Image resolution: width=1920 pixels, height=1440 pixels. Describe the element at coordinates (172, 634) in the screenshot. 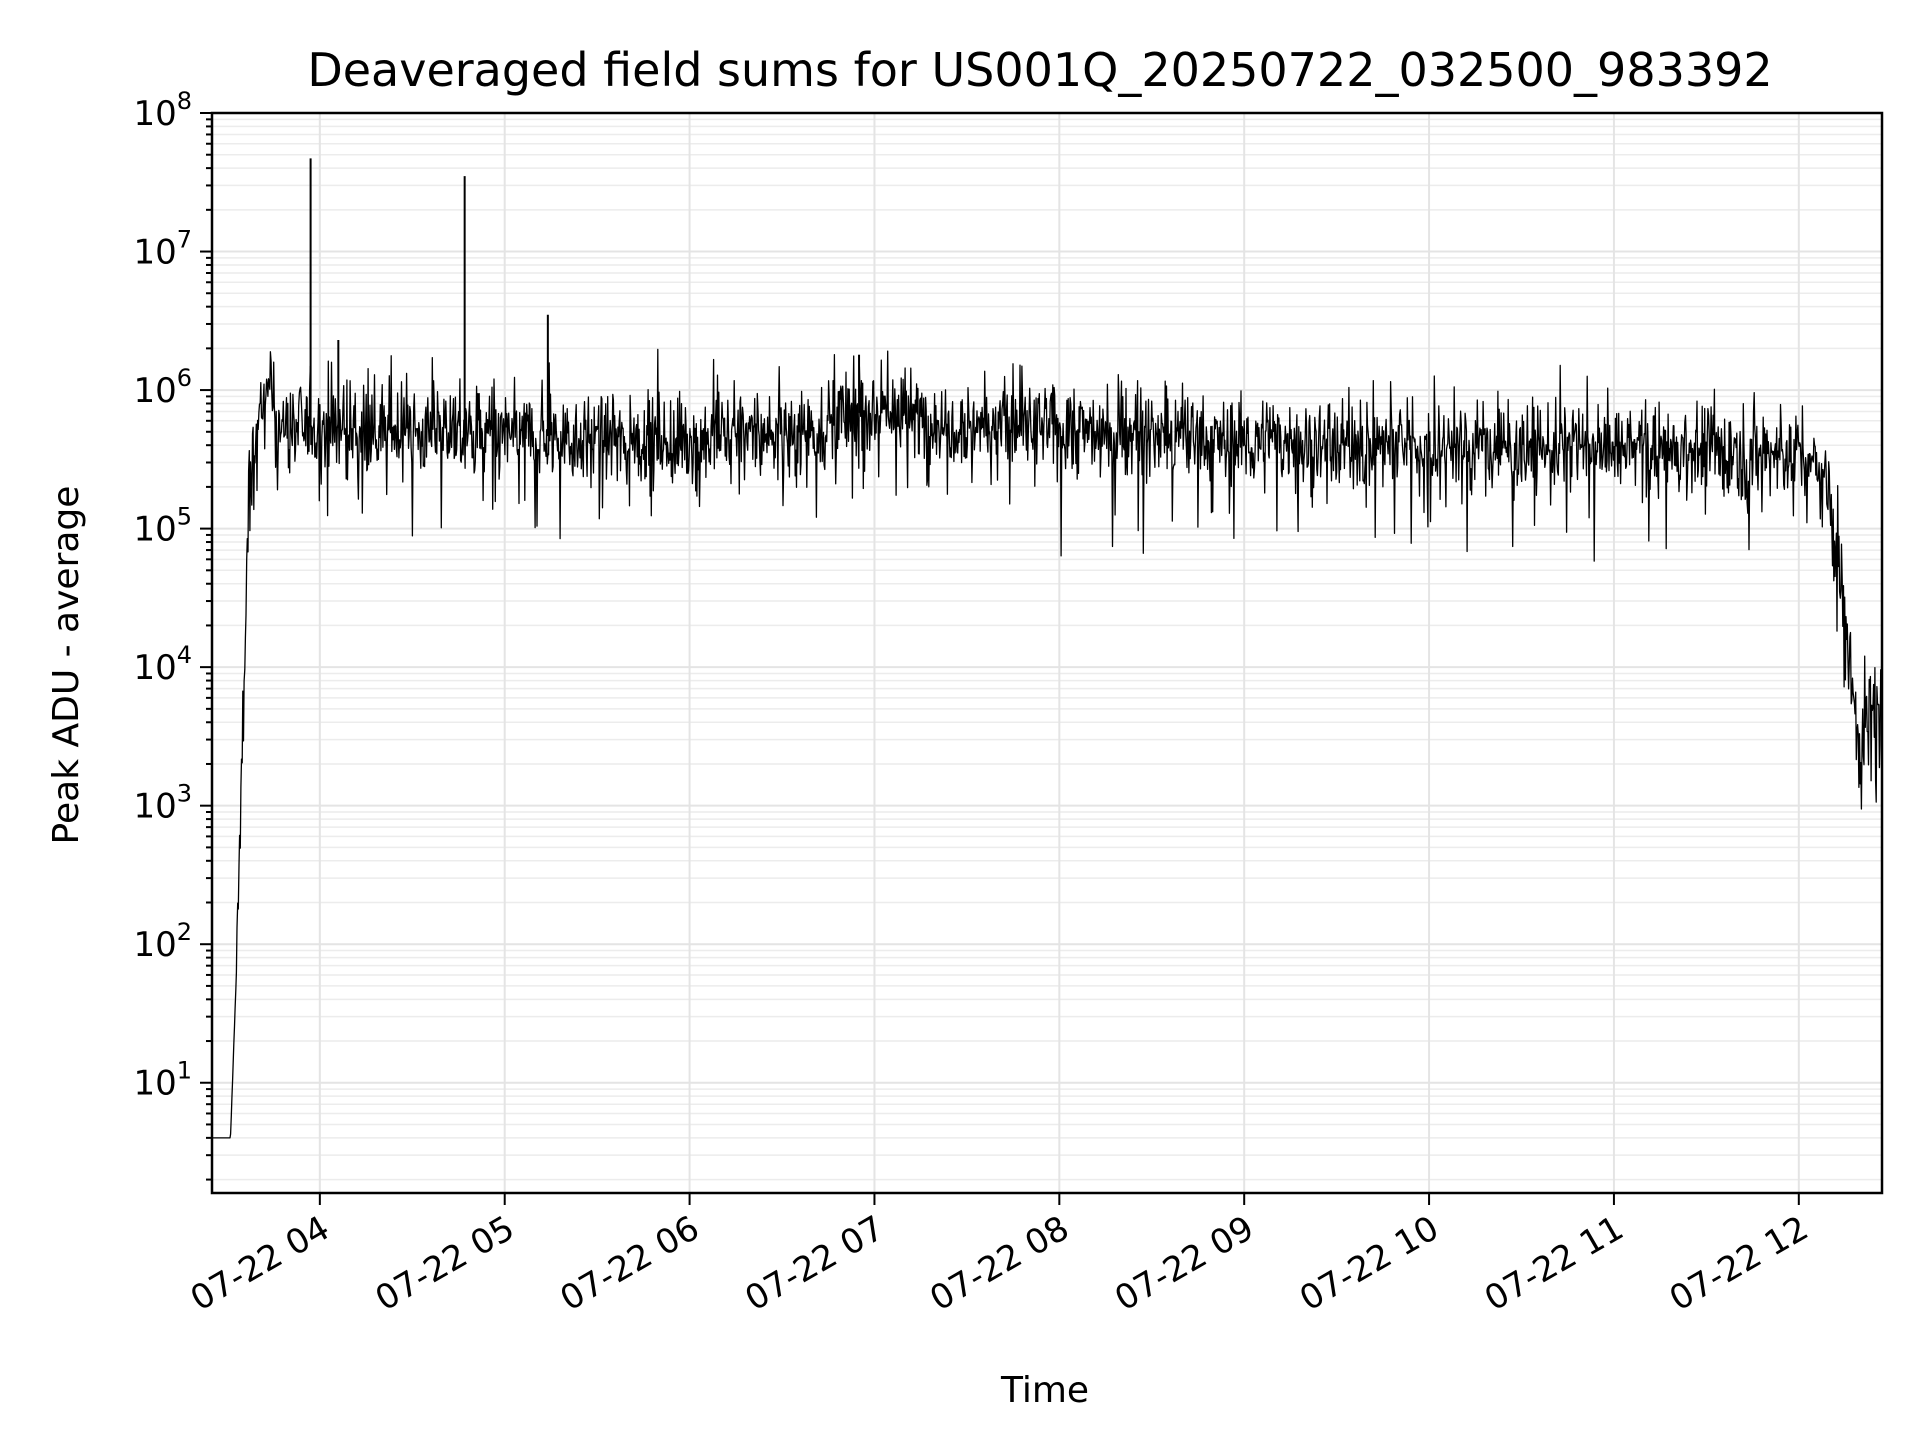

I see `y-axis: 10¹ 10² 10³ 10⁴ 10⁵ 10⁶ 10⁷ 10⁸` at that location.